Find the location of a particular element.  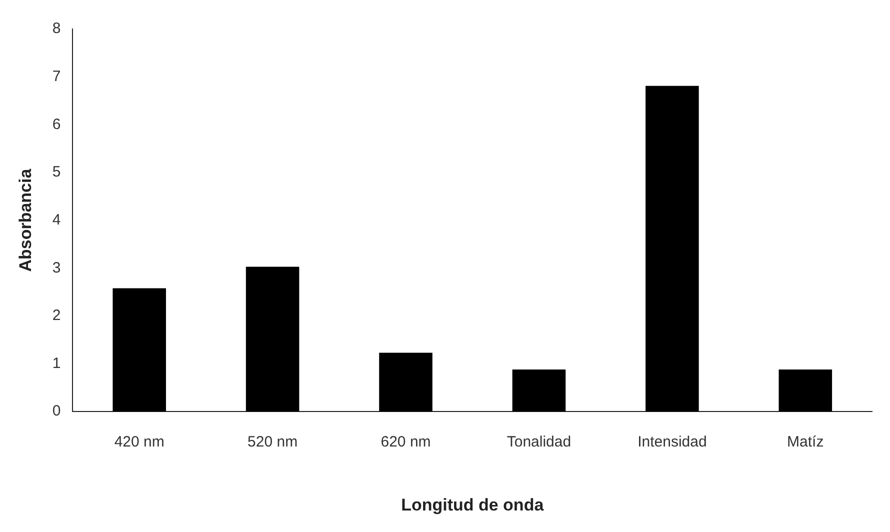

y-tick-label: 3 is located at coordinates (56, 267).